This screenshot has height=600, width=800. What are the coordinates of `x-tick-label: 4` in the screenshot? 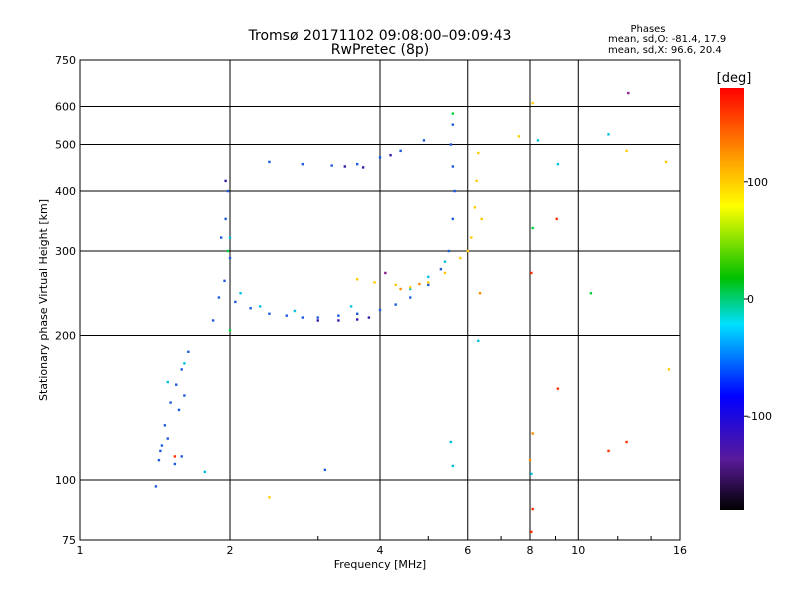 It's located at (380, 550).